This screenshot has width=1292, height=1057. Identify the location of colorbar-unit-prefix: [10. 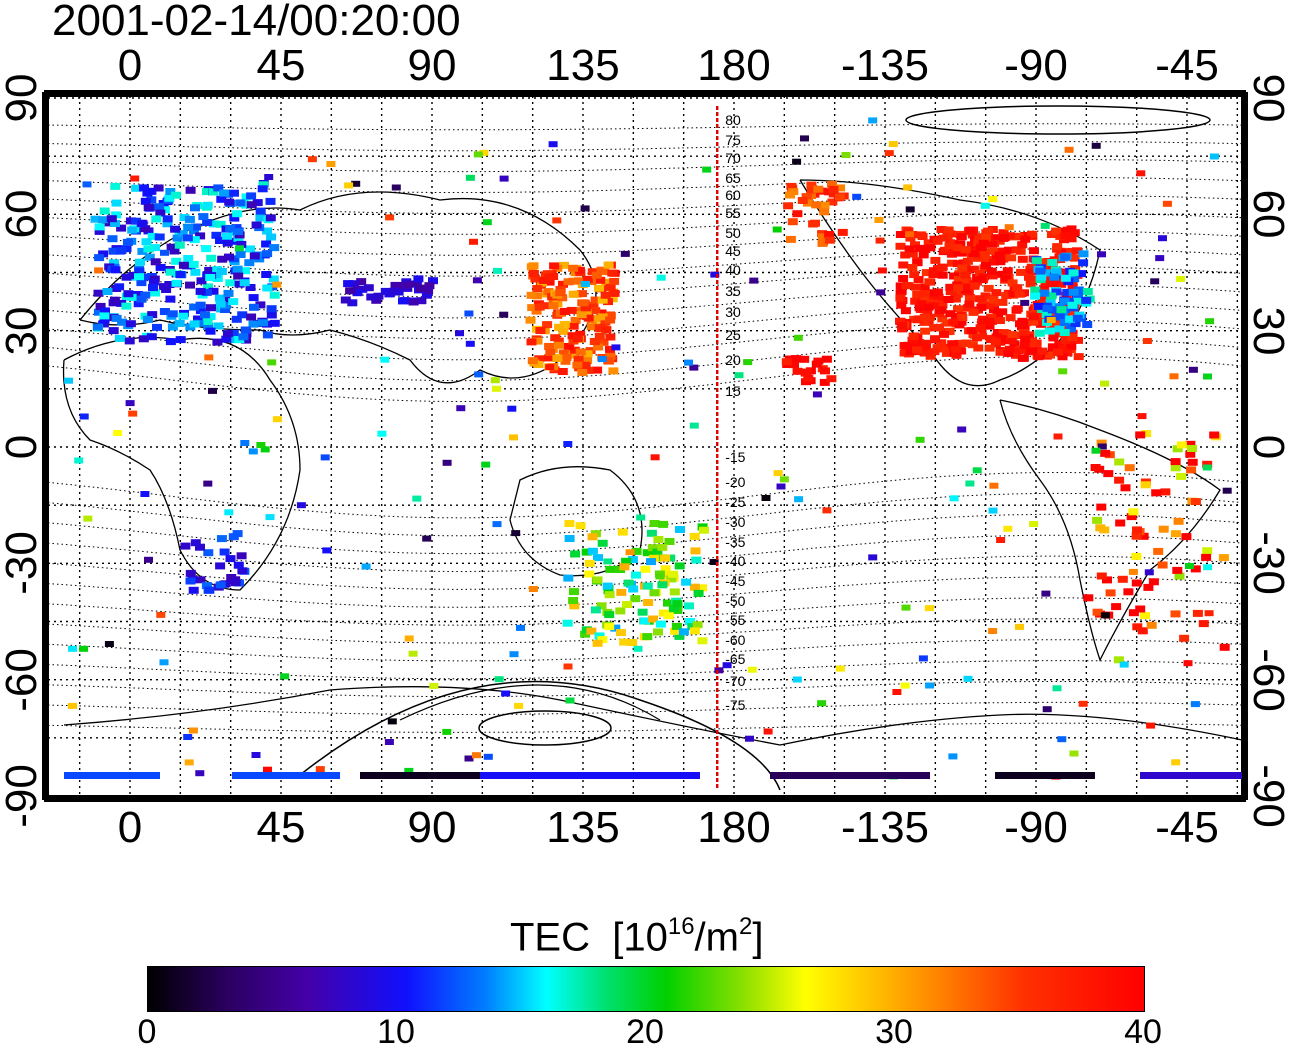
(640, 937).